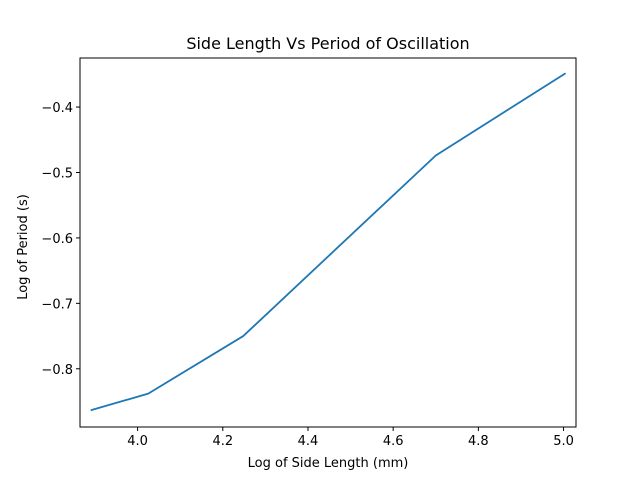 This screenshot has width=640, height=480. I want to click on y-tick-label: −0.5, so click(57, 173).